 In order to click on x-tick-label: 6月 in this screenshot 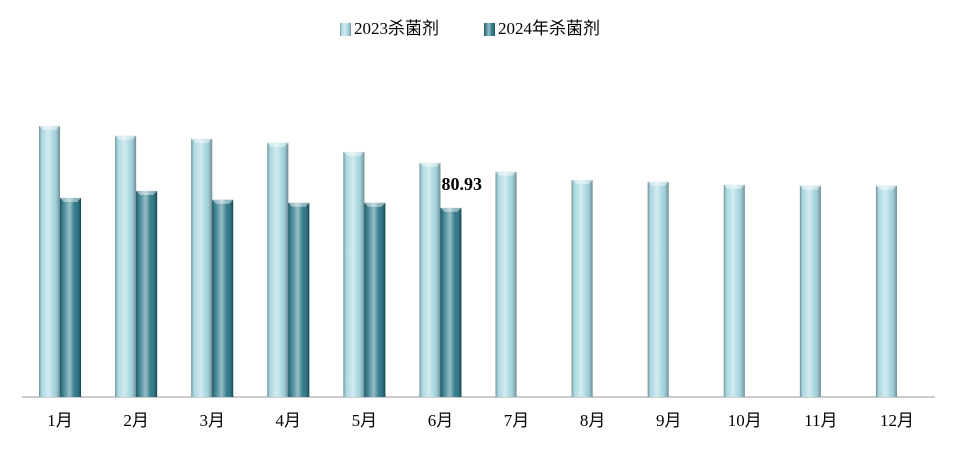, I will do `click(441, 420)`.